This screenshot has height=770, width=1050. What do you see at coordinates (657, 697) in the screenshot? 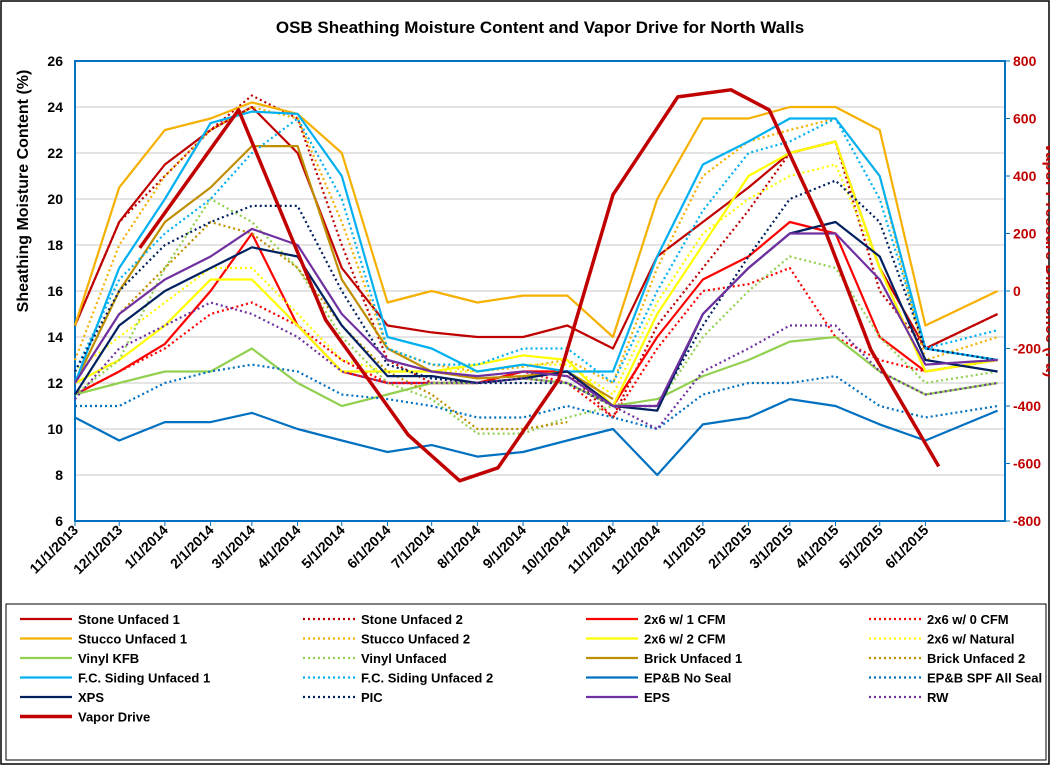
I see `legend-label: EPS` at bounding box center [657, 697].